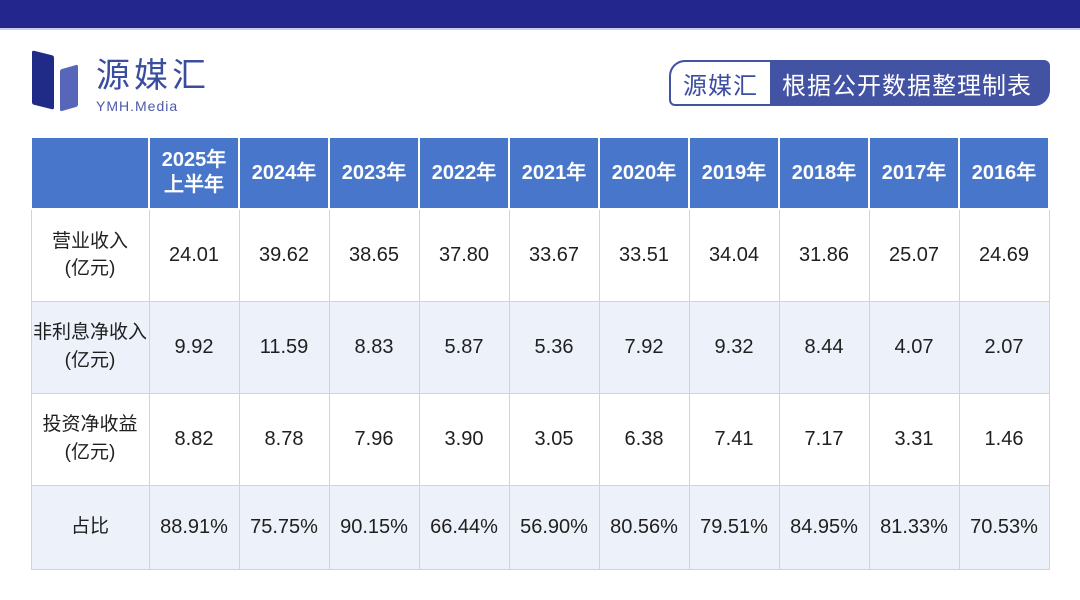 This screenshot has width=1080, height=600. I want to click on brand-logo: 源媒汇 YMH.Media, so click(120, 82).